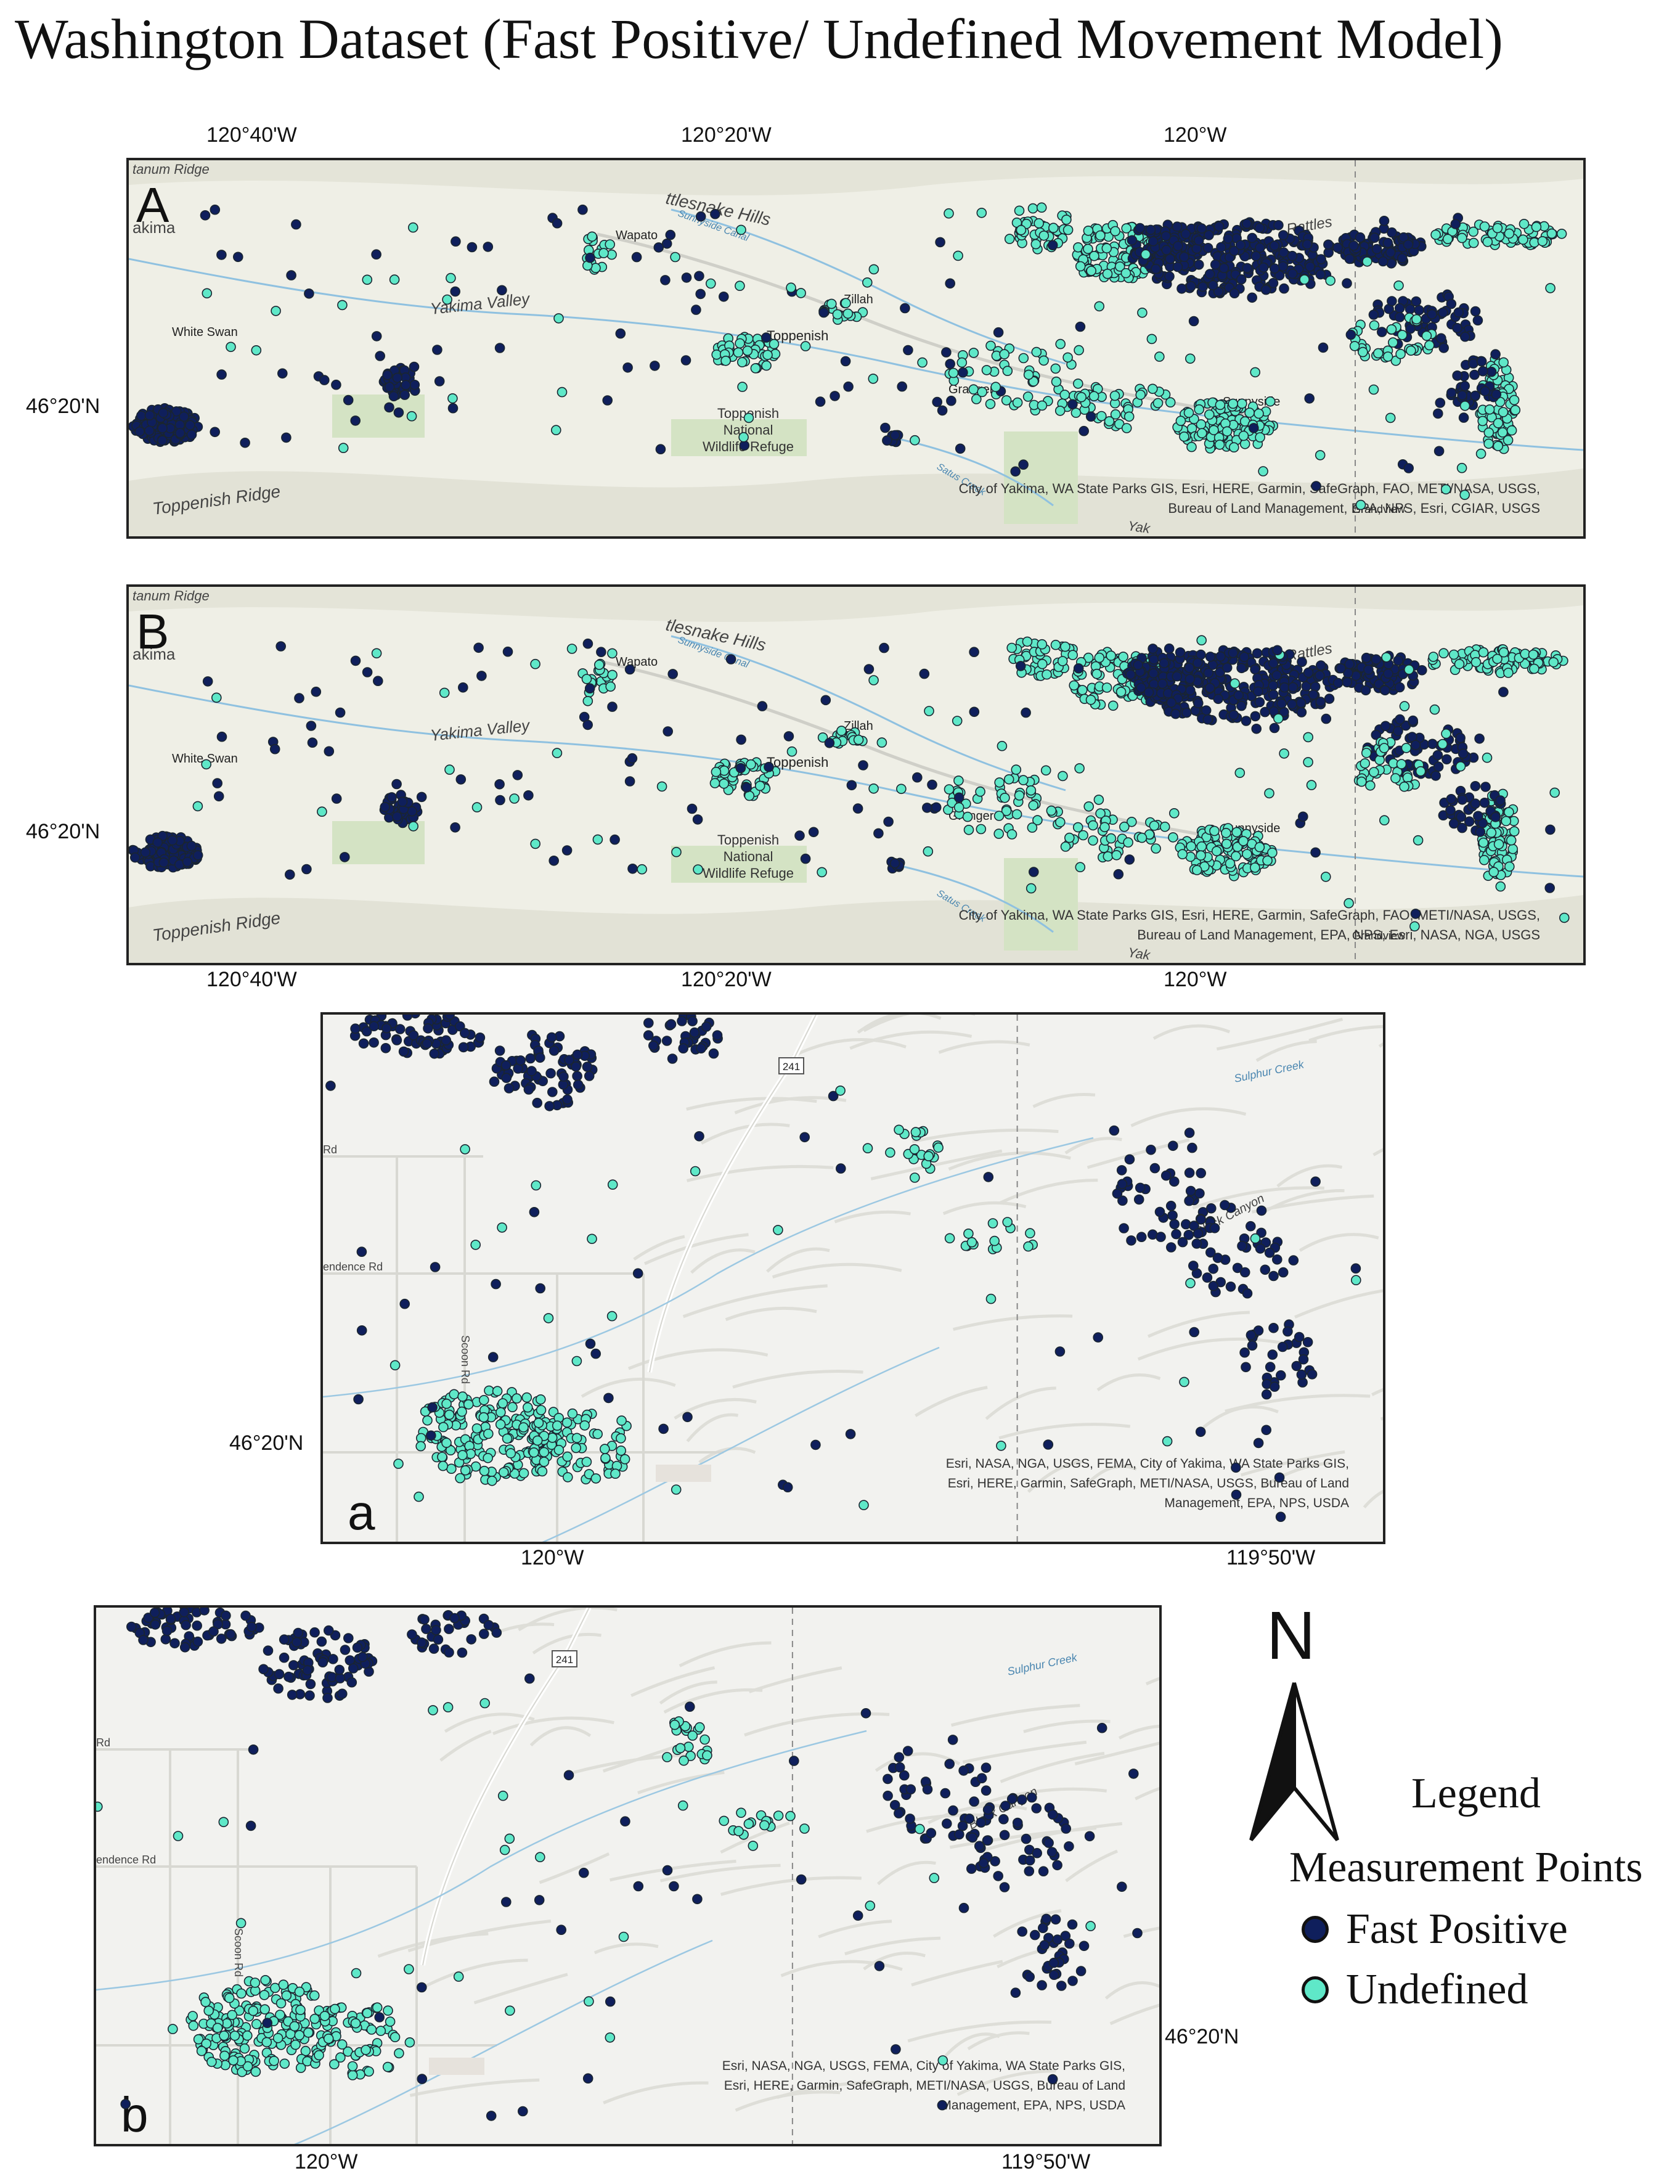  What do you see at coordinates (205, 759) in the screenshot?
I see `city-label-white-swan: White Swan` at bounding box center [205, 759].